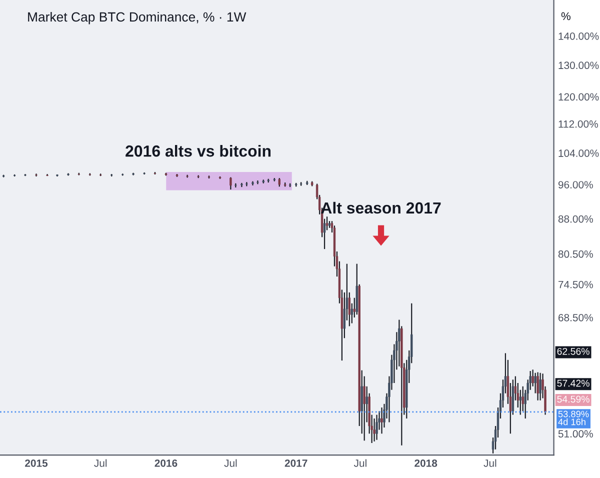 The width and height of the screenshot is (600, 478). I want to click on x-tick-label: 2017, so click(296, 463).